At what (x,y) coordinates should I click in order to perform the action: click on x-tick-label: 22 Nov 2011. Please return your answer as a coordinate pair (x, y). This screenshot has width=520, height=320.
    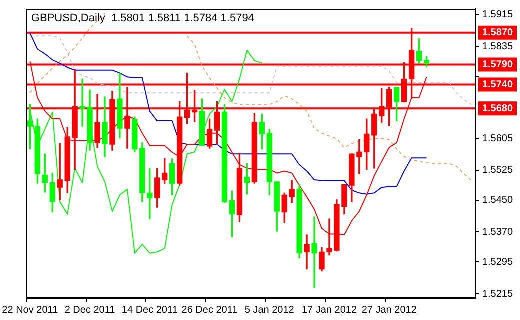
    Looking at the image, I should click on (30, 310).